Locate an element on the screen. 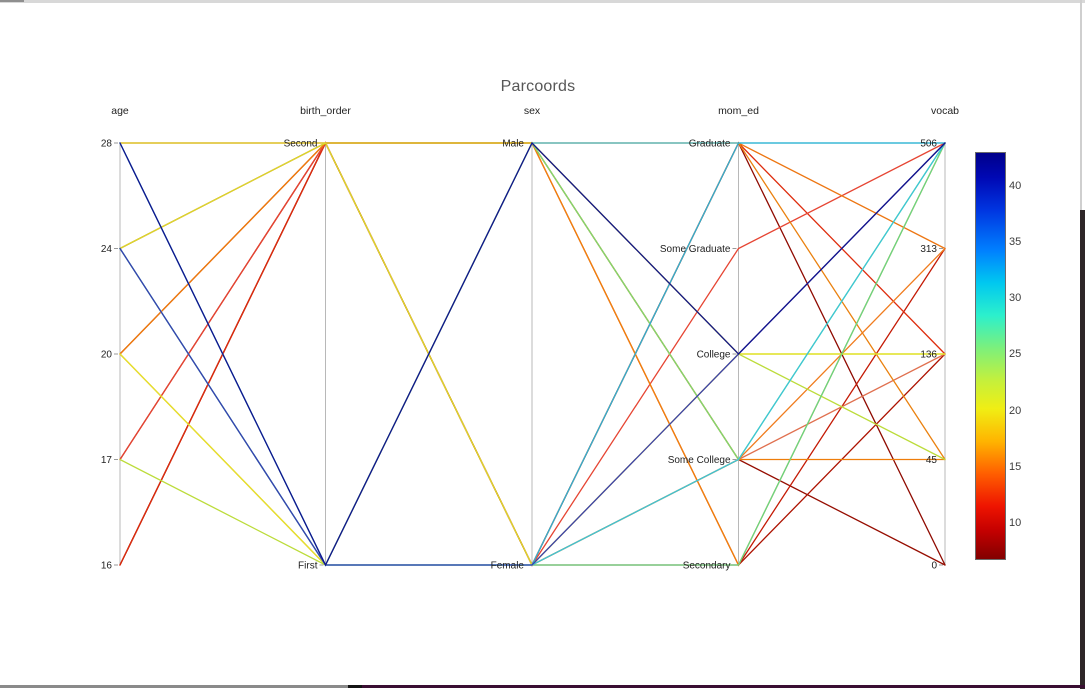 Image resolution: width=1085 pixels, height=689 pixels. colorbar-tick-label: 40 is located at coordinates (1015, 185).